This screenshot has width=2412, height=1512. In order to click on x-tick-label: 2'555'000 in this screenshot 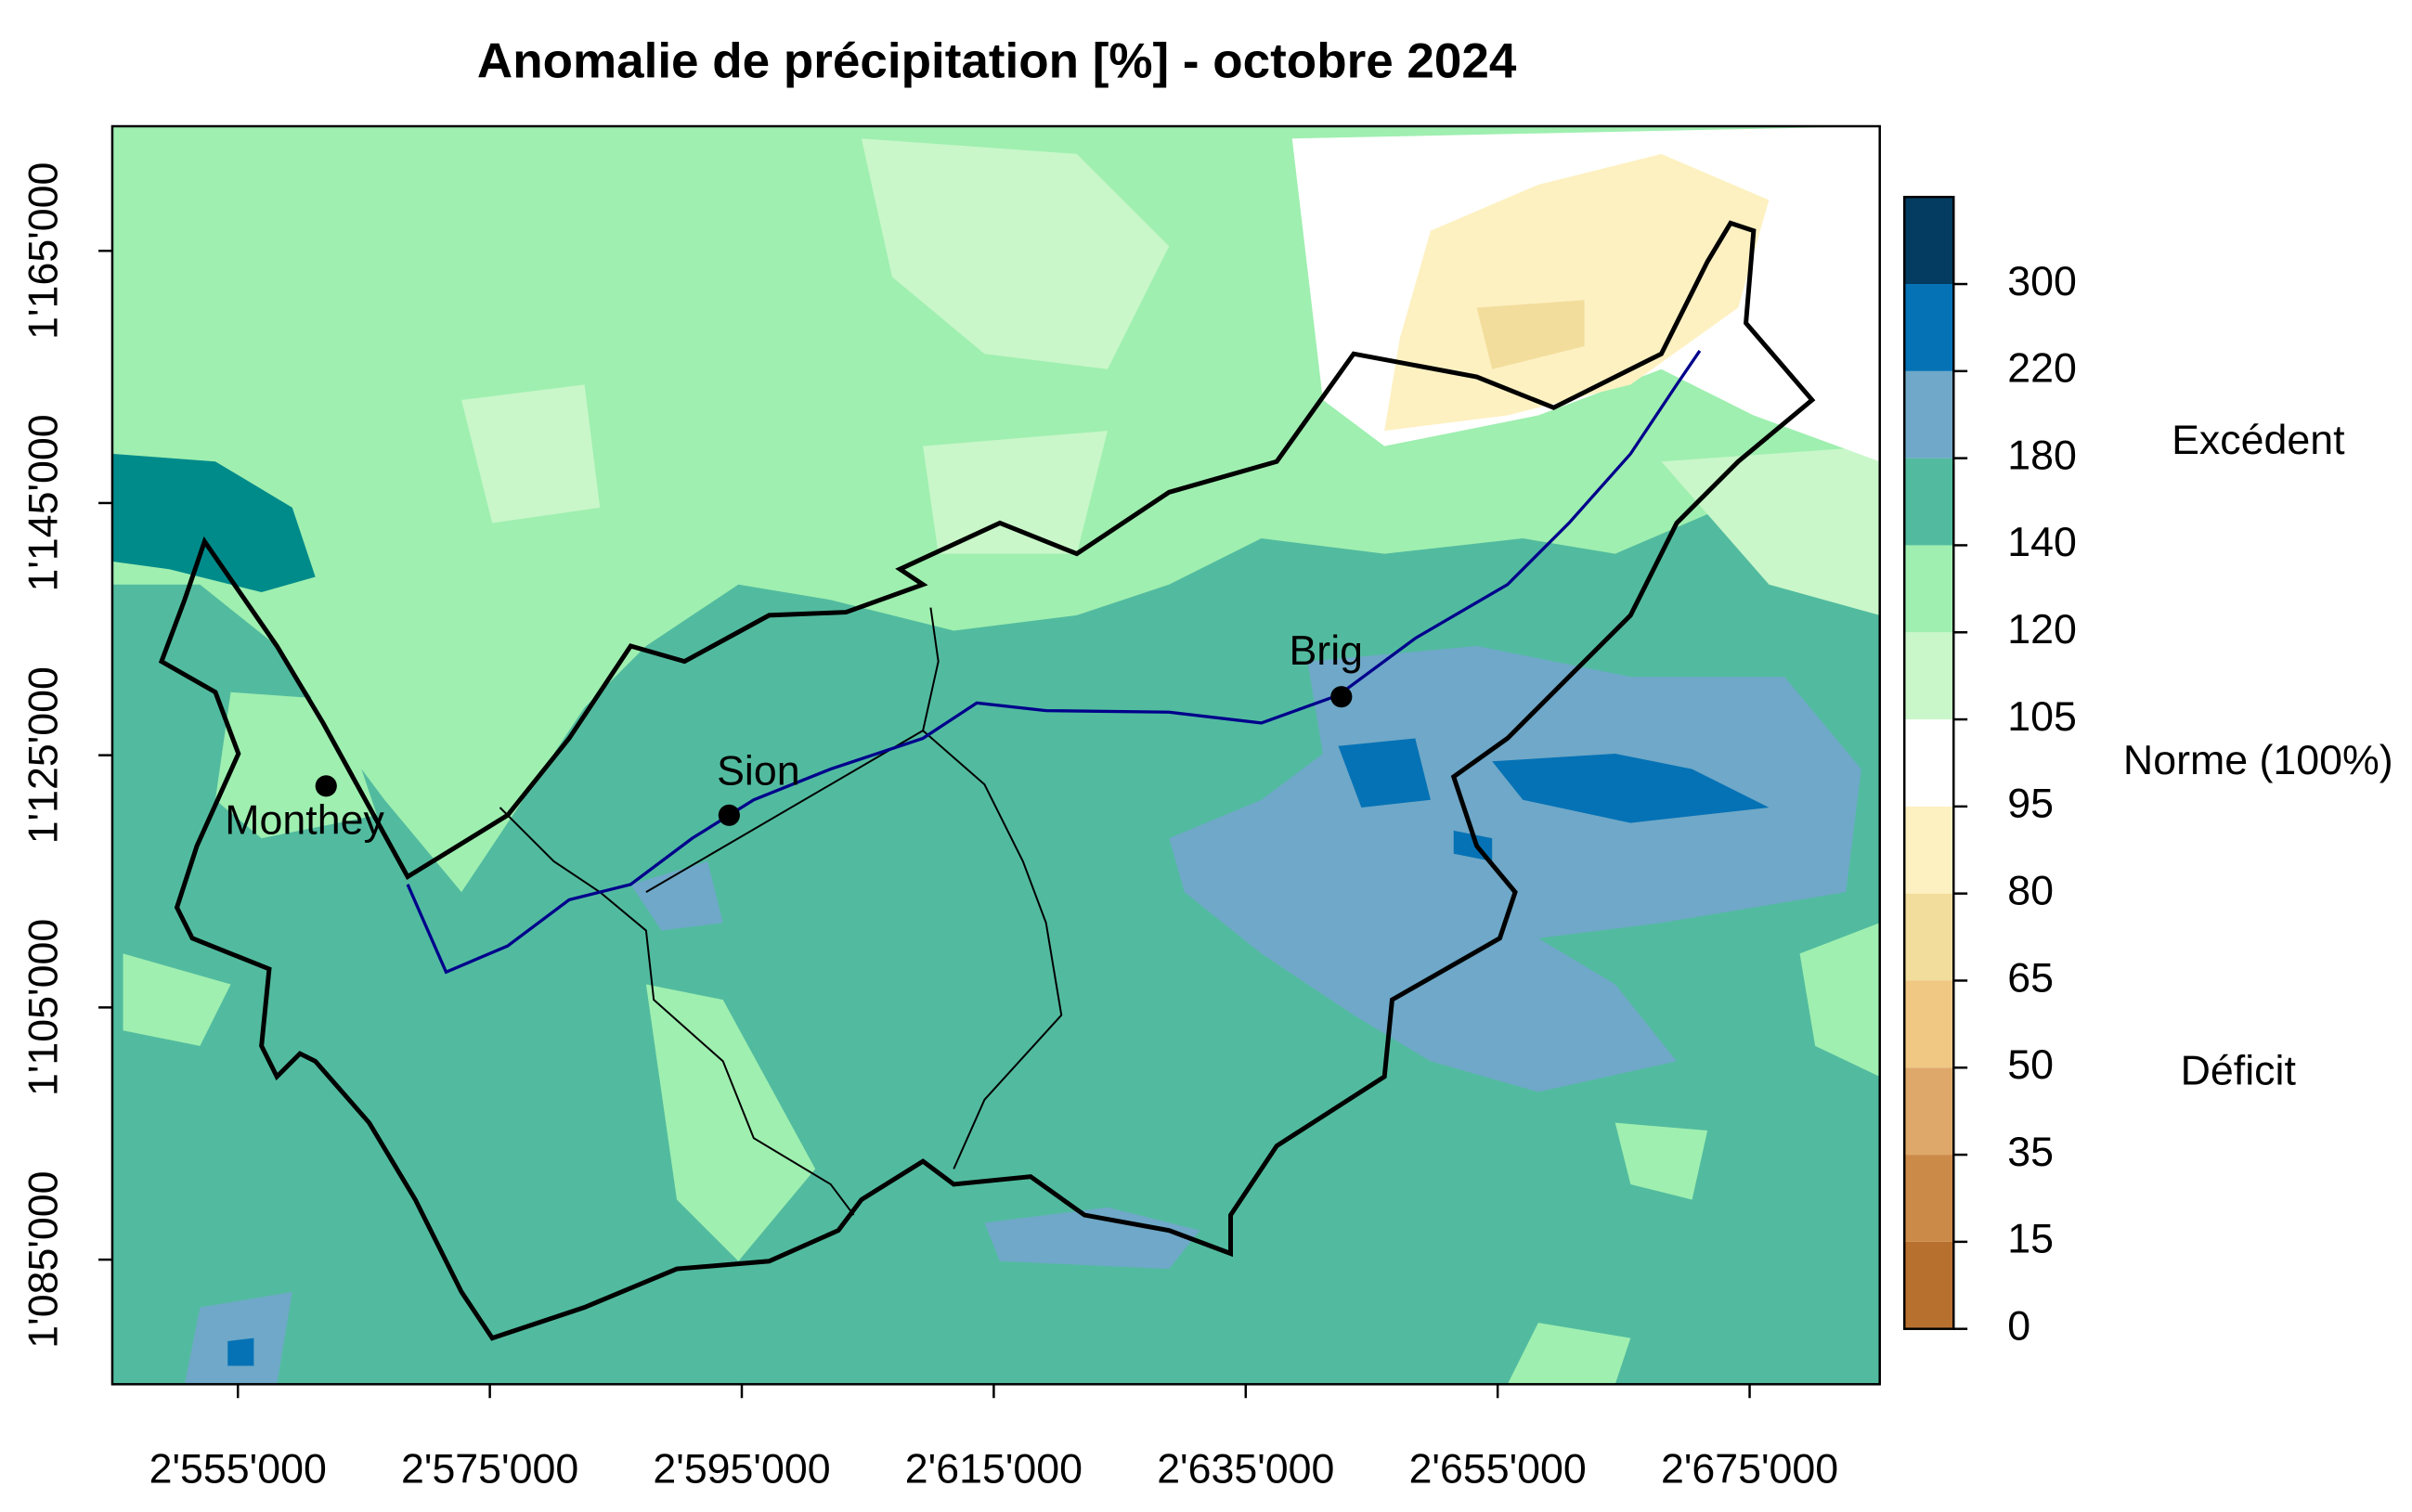, I will do `click(238, 1470)`.